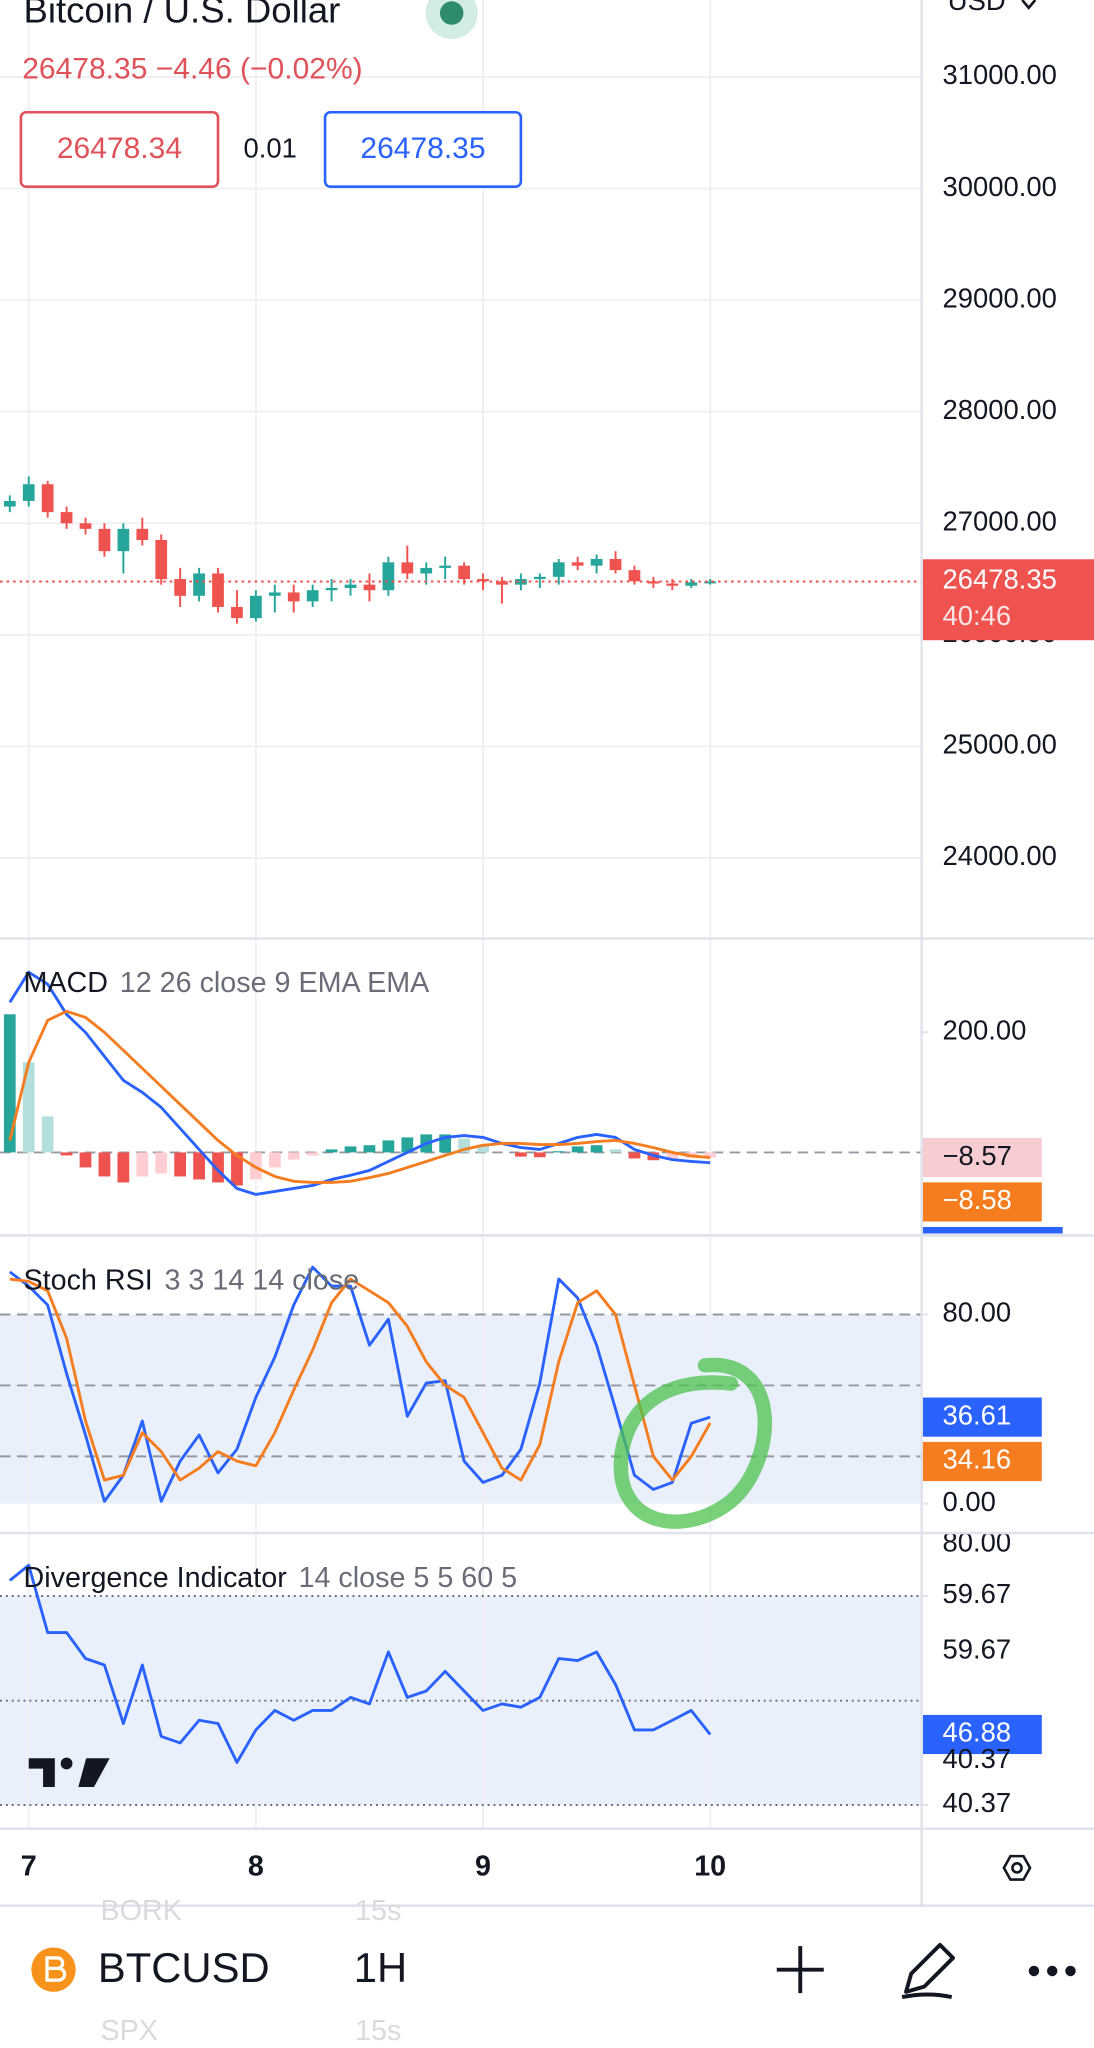  What do you see at coordinates (692, 1443) in the screenshot?
I see `annotation-circle` at bounding box center [692, 1443].